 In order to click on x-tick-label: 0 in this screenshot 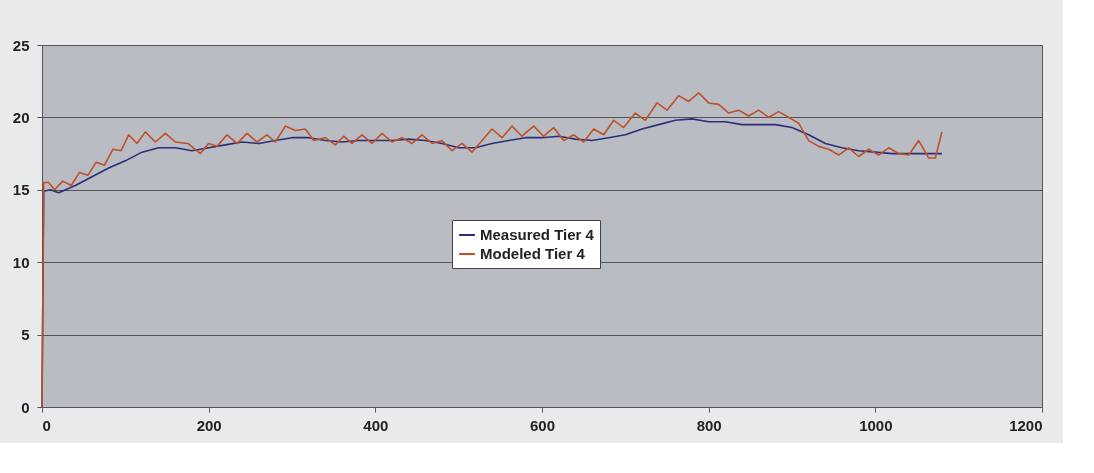, I will do `click(46, 425)`.